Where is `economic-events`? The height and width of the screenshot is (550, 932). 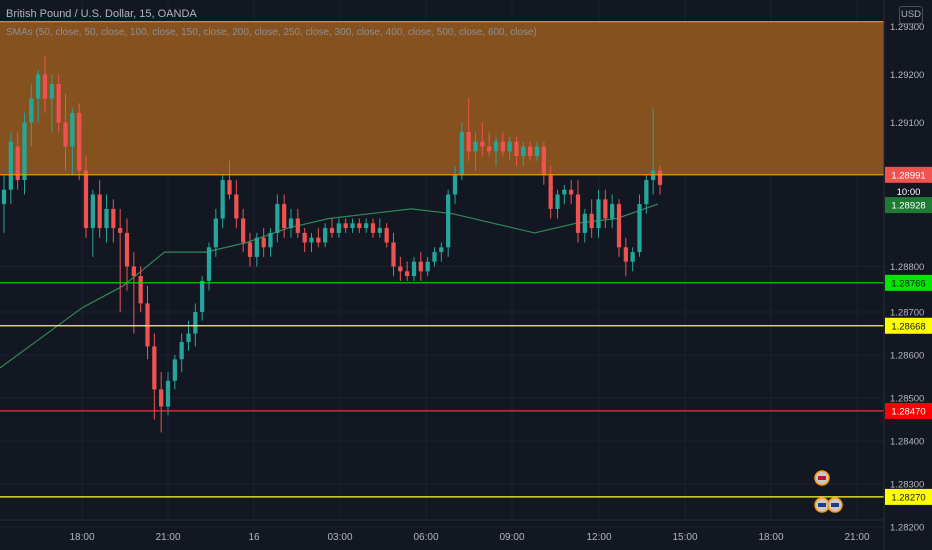 economic-events is located at coordinates (828, 491).